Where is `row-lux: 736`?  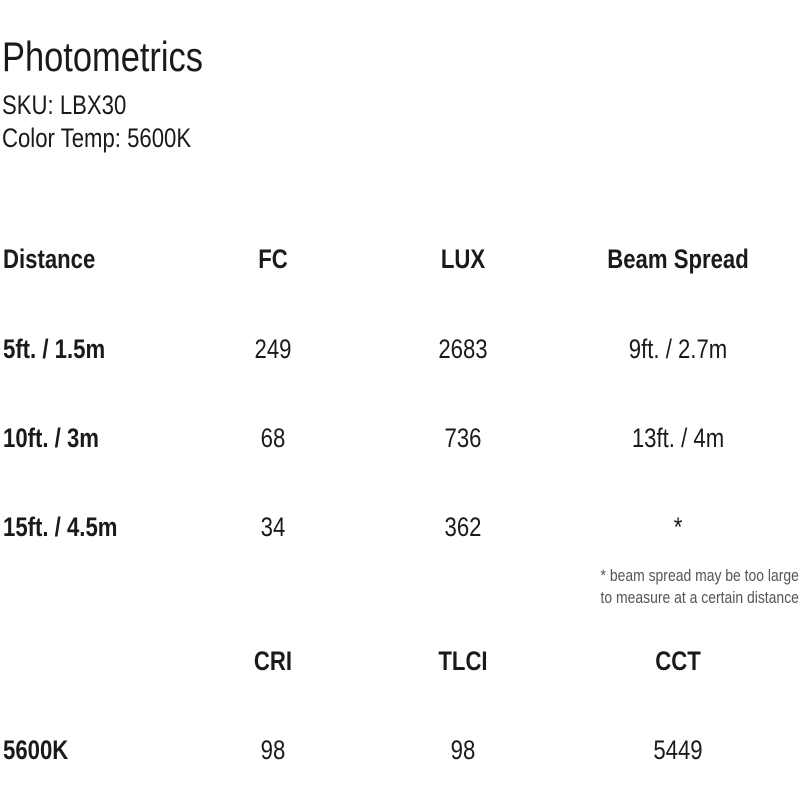
row-lux: 736 is located at coordinates (463, 438).